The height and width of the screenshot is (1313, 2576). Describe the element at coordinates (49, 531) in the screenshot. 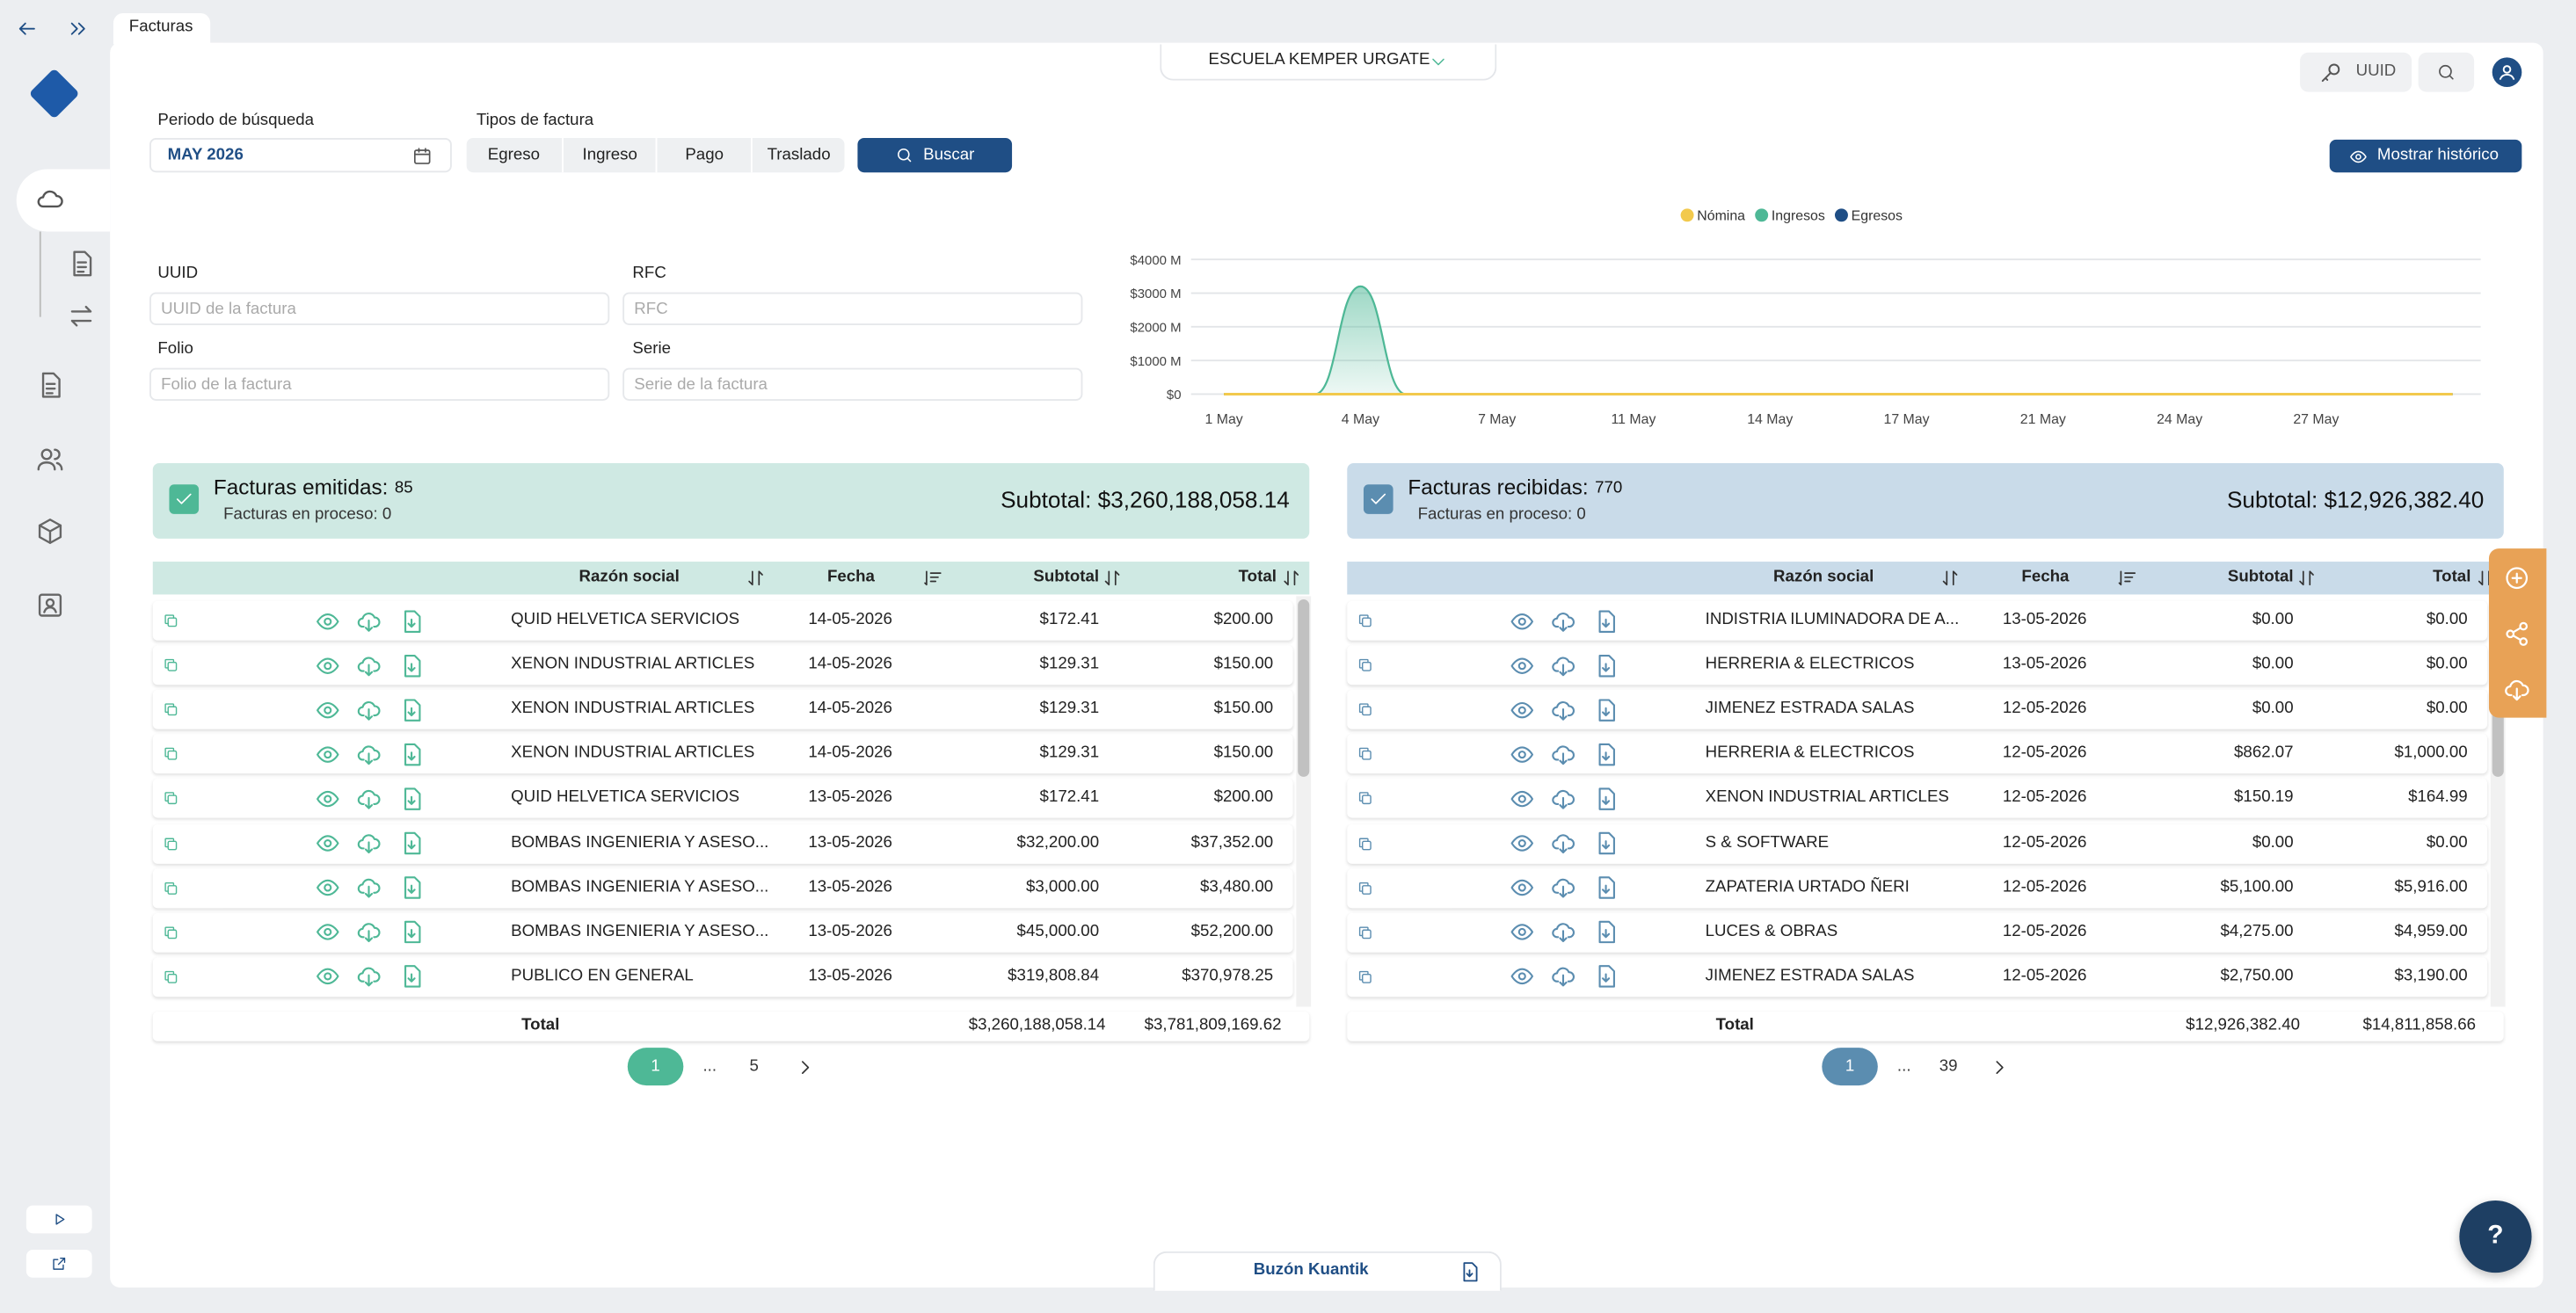

I see `box-icon` at that location.